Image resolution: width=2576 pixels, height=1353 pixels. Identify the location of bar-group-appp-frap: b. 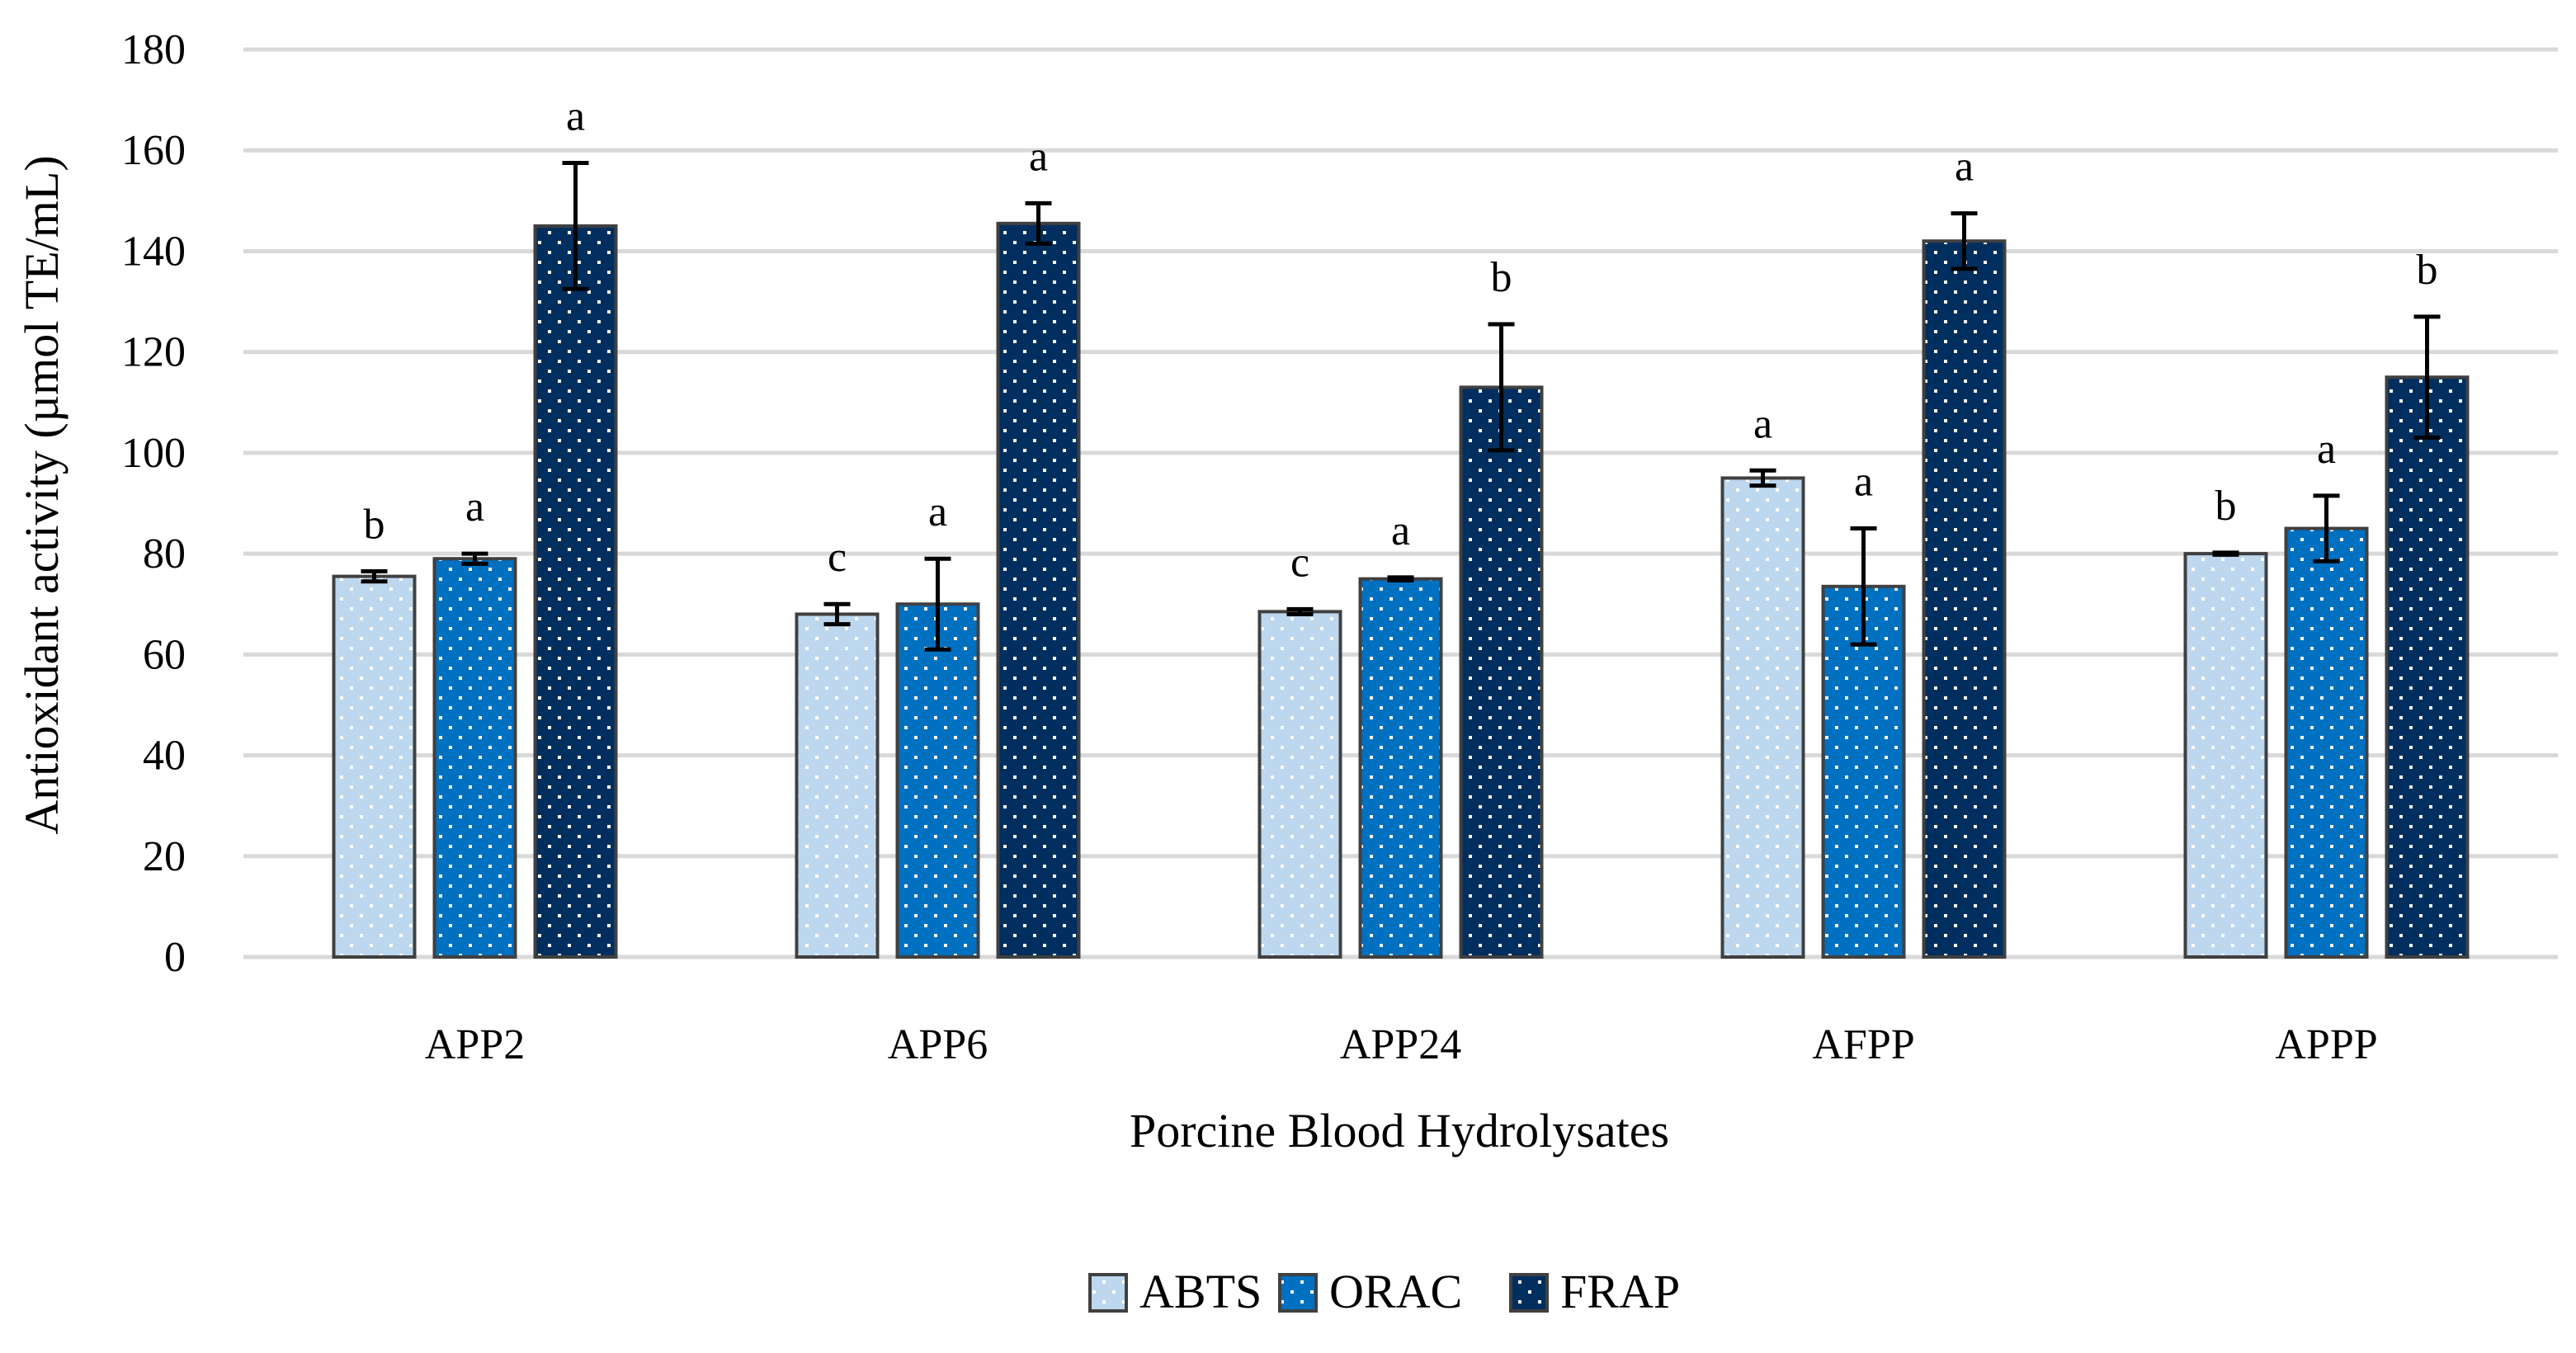
(2427, 603).